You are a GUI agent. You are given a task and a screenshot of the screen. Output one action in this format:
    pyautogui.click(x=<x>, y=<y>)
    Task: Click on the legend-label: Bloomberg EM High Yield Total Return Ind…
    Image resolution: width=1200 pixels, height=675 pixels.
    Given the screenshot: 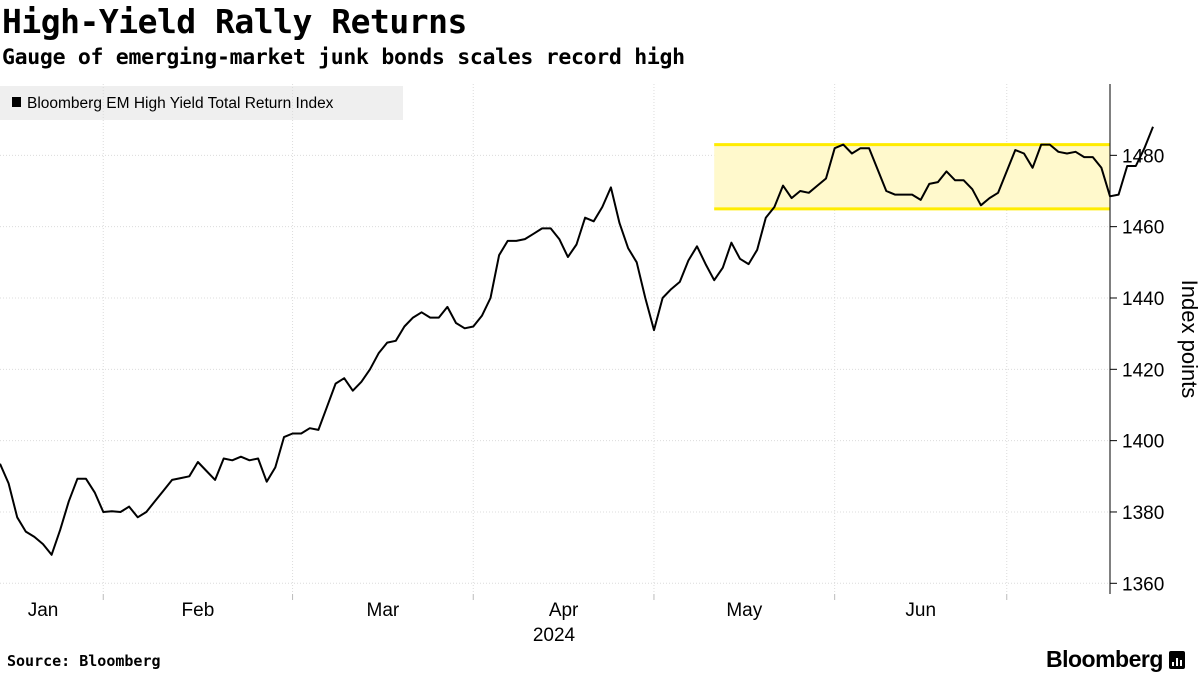 What is the action you would take?
    pyautogui.click(x=180, y=103)
    